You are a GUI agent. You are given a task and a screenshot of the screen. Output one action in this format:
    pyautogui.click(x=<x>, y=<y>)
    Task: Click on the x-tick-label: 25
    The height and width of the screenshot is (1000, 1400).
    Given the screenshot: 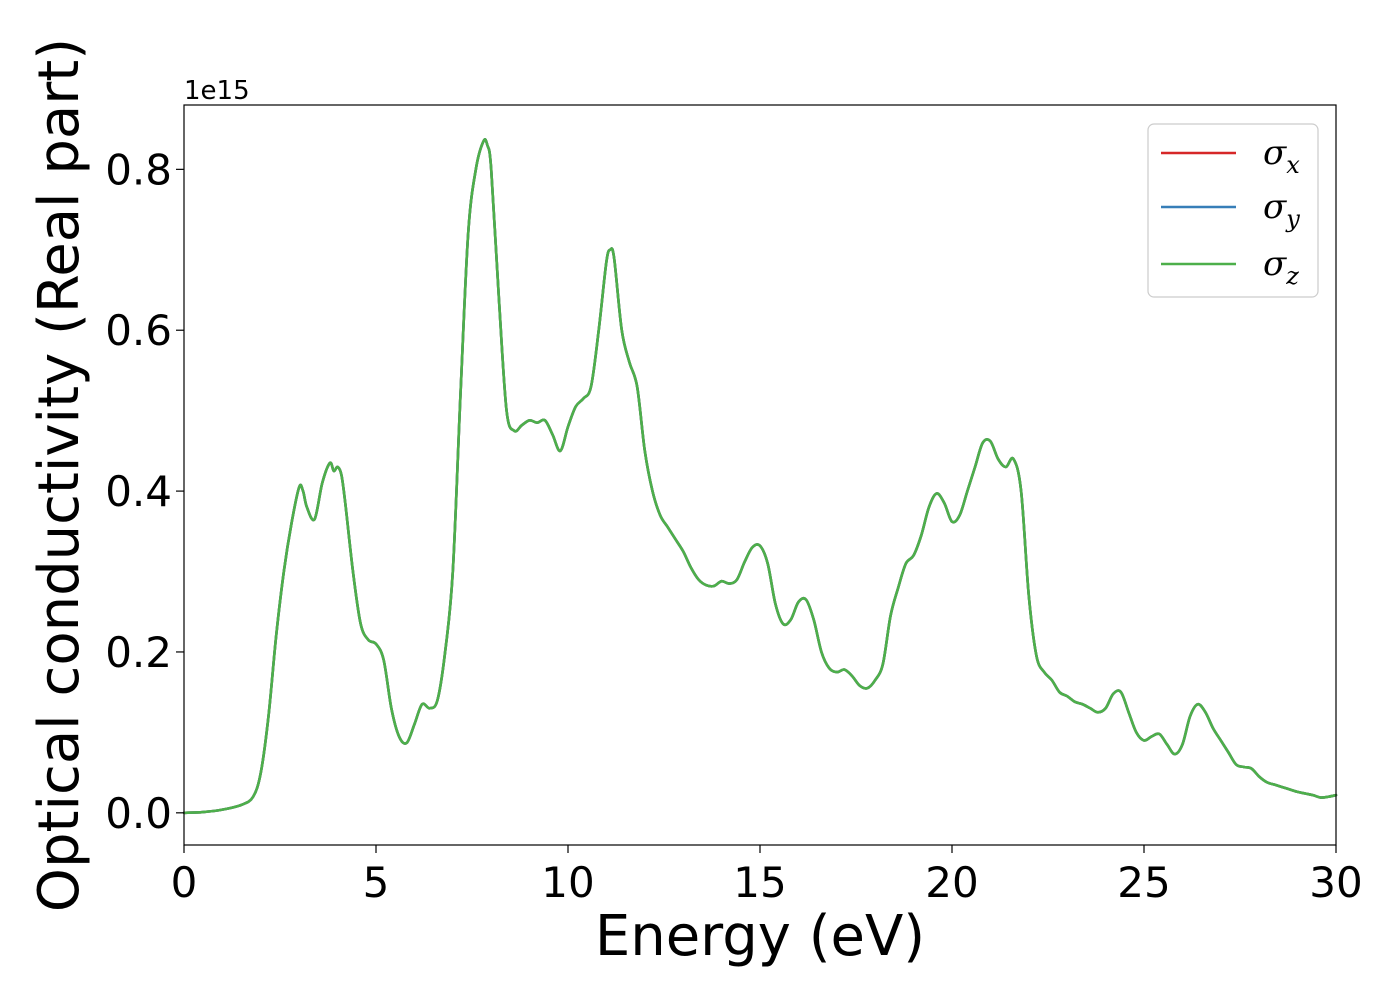 What is the action you would take?
    pyautogui.click(x=1143, y=882)
    